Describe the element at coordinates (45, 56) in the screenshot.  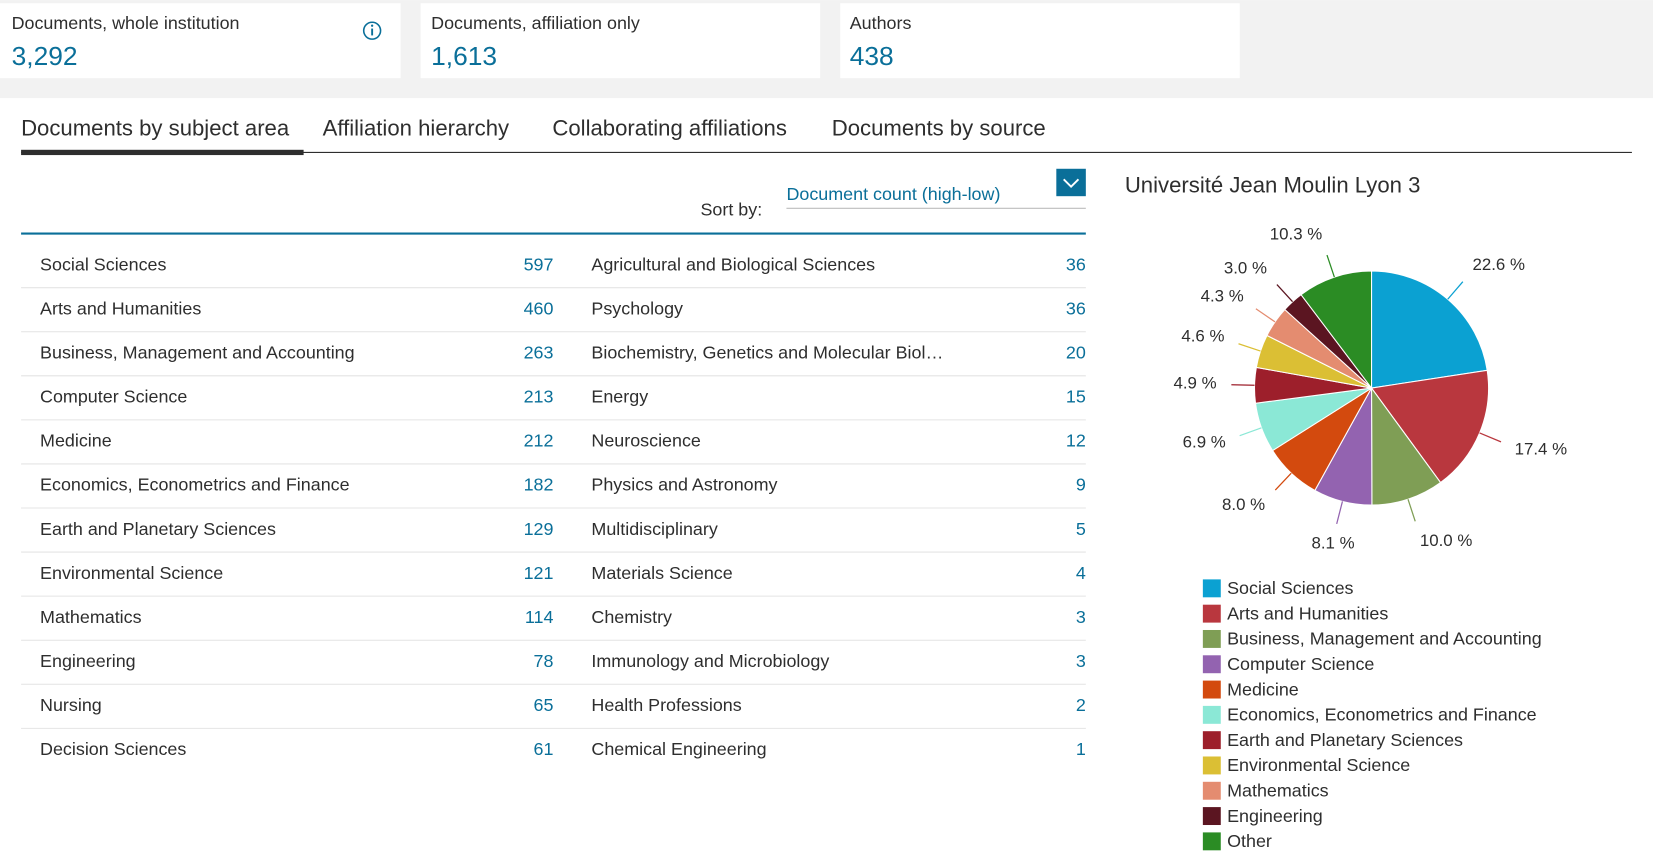
I see `metric-value: 3,292` at that location.